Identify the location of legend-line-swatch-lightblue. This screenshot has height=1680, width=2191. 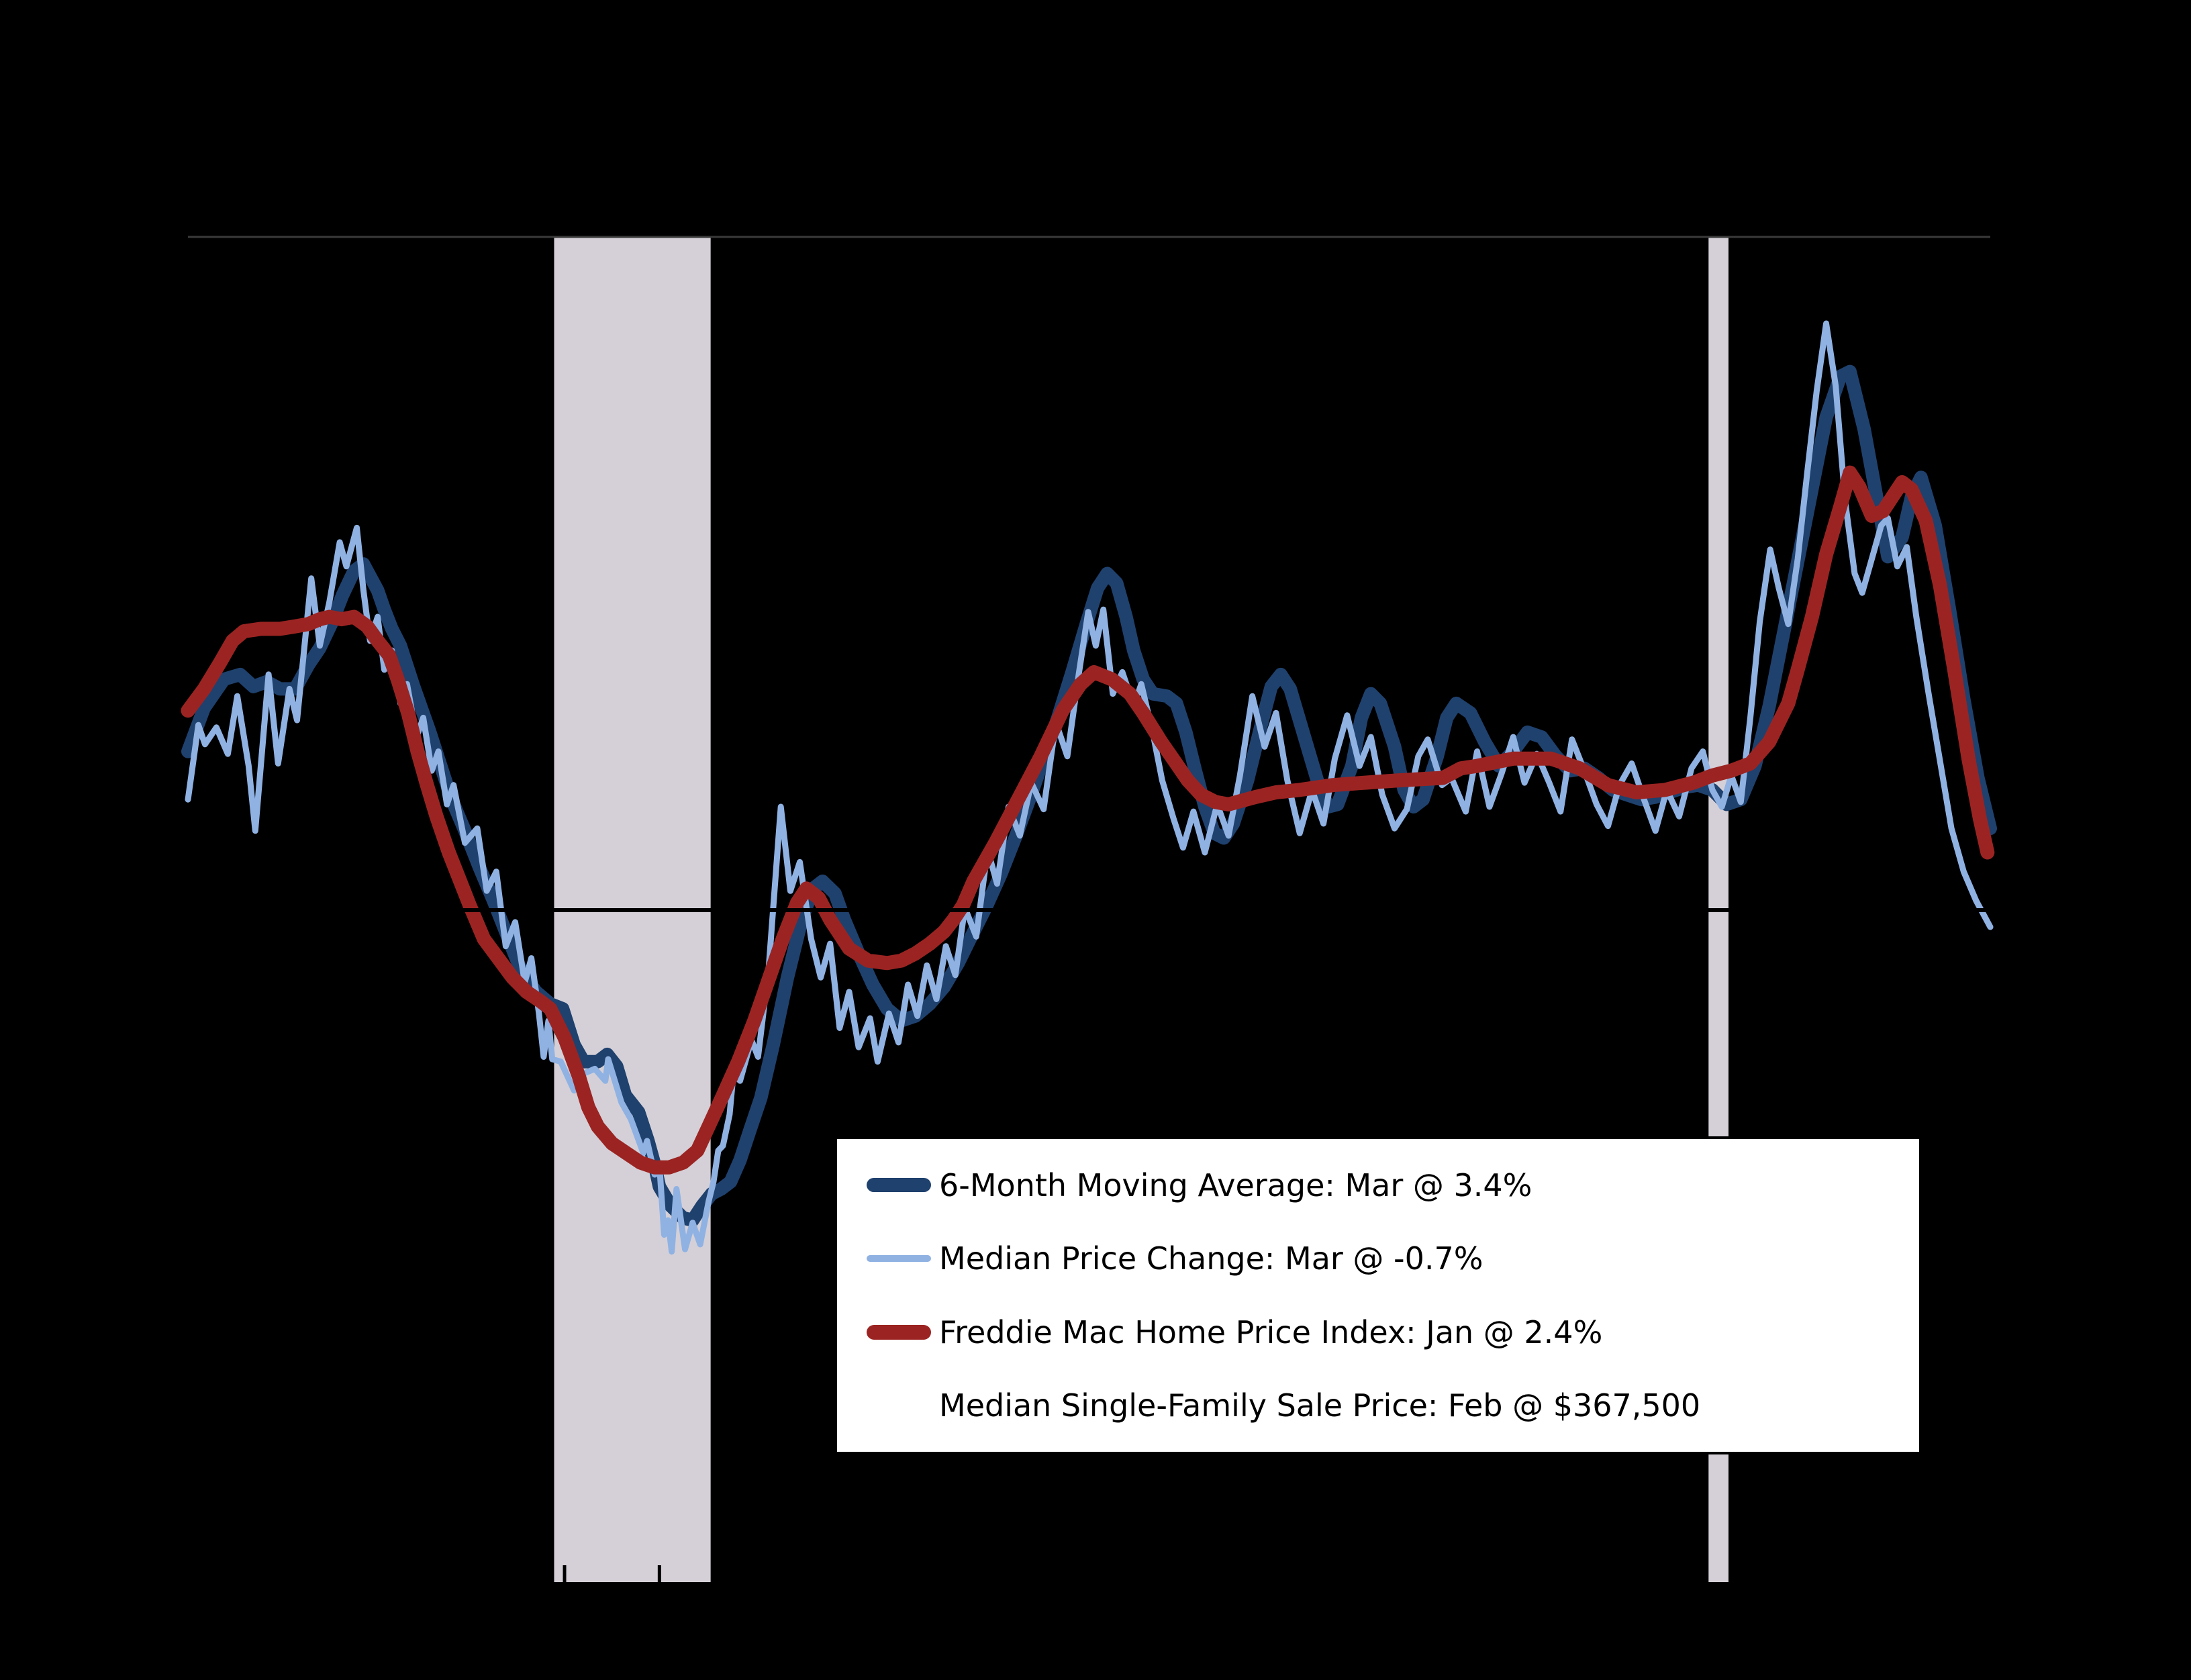
(899, 1259).